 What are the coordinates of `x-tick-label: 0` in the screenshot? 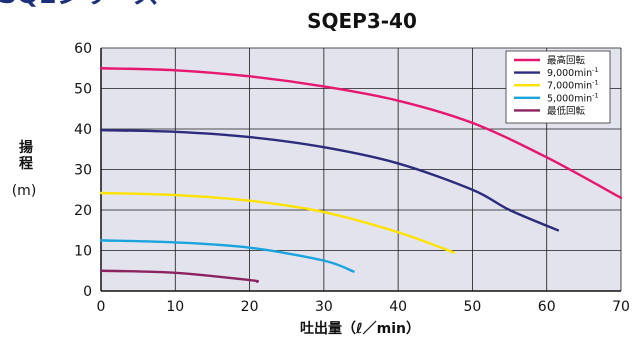 It's located at (101, 307).